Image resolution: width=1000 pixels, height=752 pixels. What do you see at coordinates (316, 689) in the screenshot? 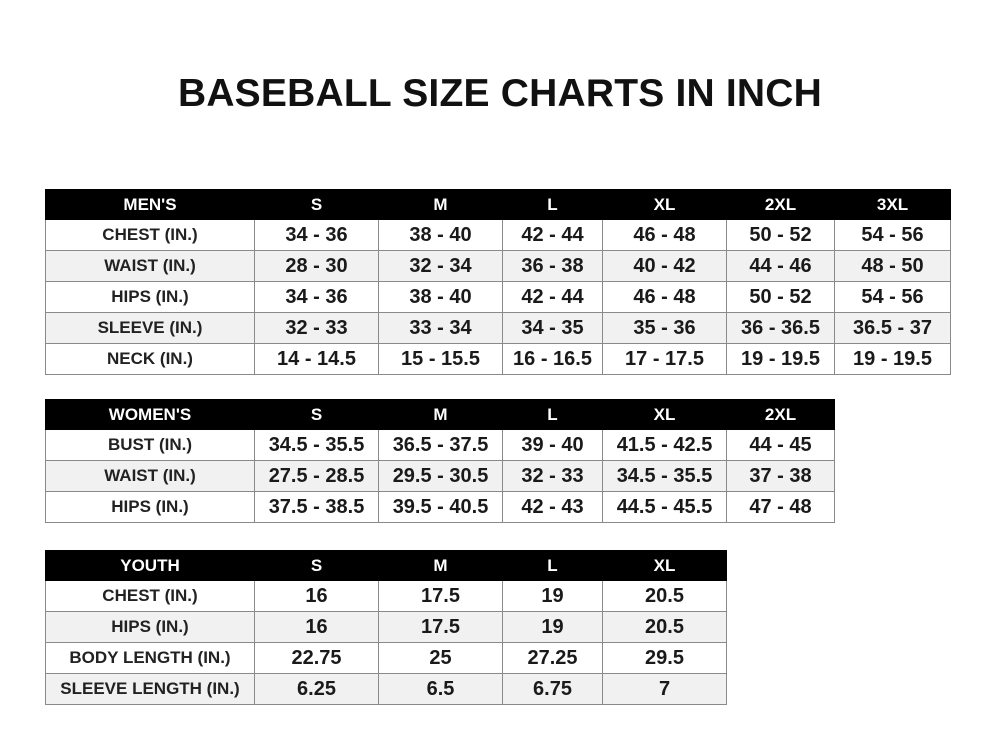
I see `size-value: 6.25` at bounding box center [316, 689].